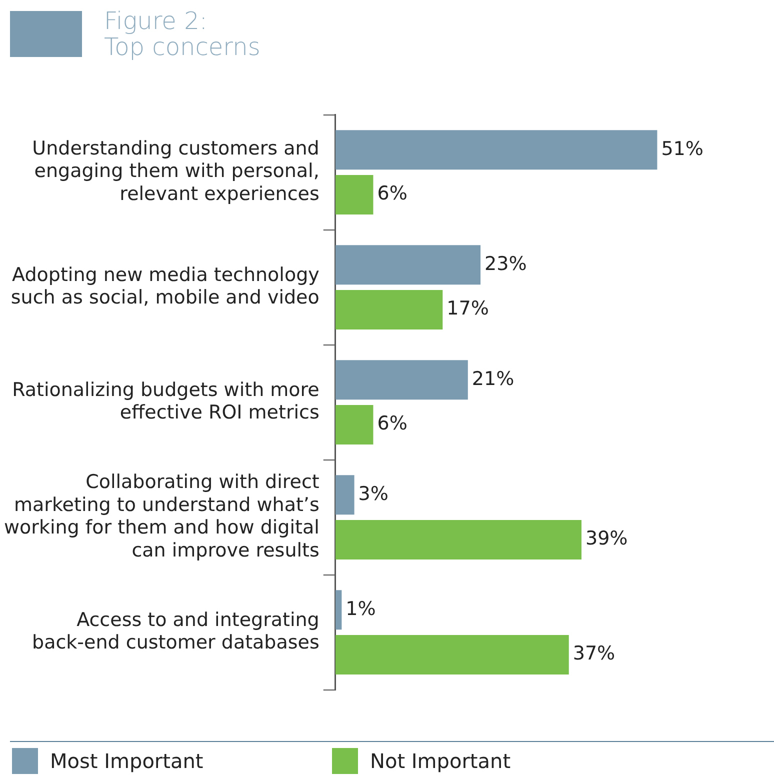 This screenshot has width=774, height=778. Describe the element at coordinates (176, 171) in the screenshot. I see `y-tick-label: Understanding customers and engaging them with personal, relevant experiences` at that location.